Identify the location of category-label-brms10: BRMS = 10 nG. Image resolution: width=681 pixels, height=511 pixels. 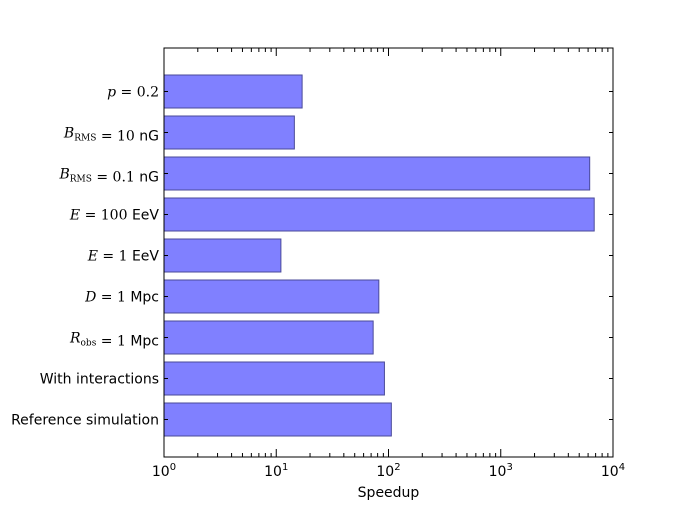
(111, 135).